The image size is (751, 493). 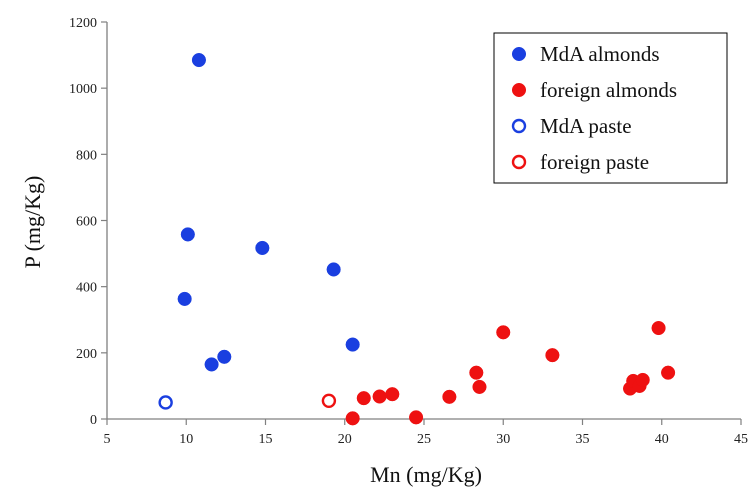 What do you see at coordinates (424, 439) in the screenshot?
I see `x-tick-label: 25` at bounding box center [424, 439].